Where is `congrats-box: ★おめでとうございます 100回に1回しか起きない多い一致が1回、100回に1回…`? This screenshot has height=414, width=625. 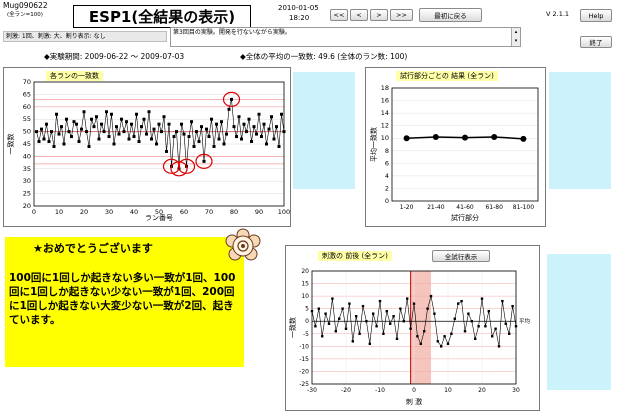 congrats-box: ★おめでとうございます 100回に1回しか起きない多い一致が1回、100回に1回… is located at coordinates (124, 302).